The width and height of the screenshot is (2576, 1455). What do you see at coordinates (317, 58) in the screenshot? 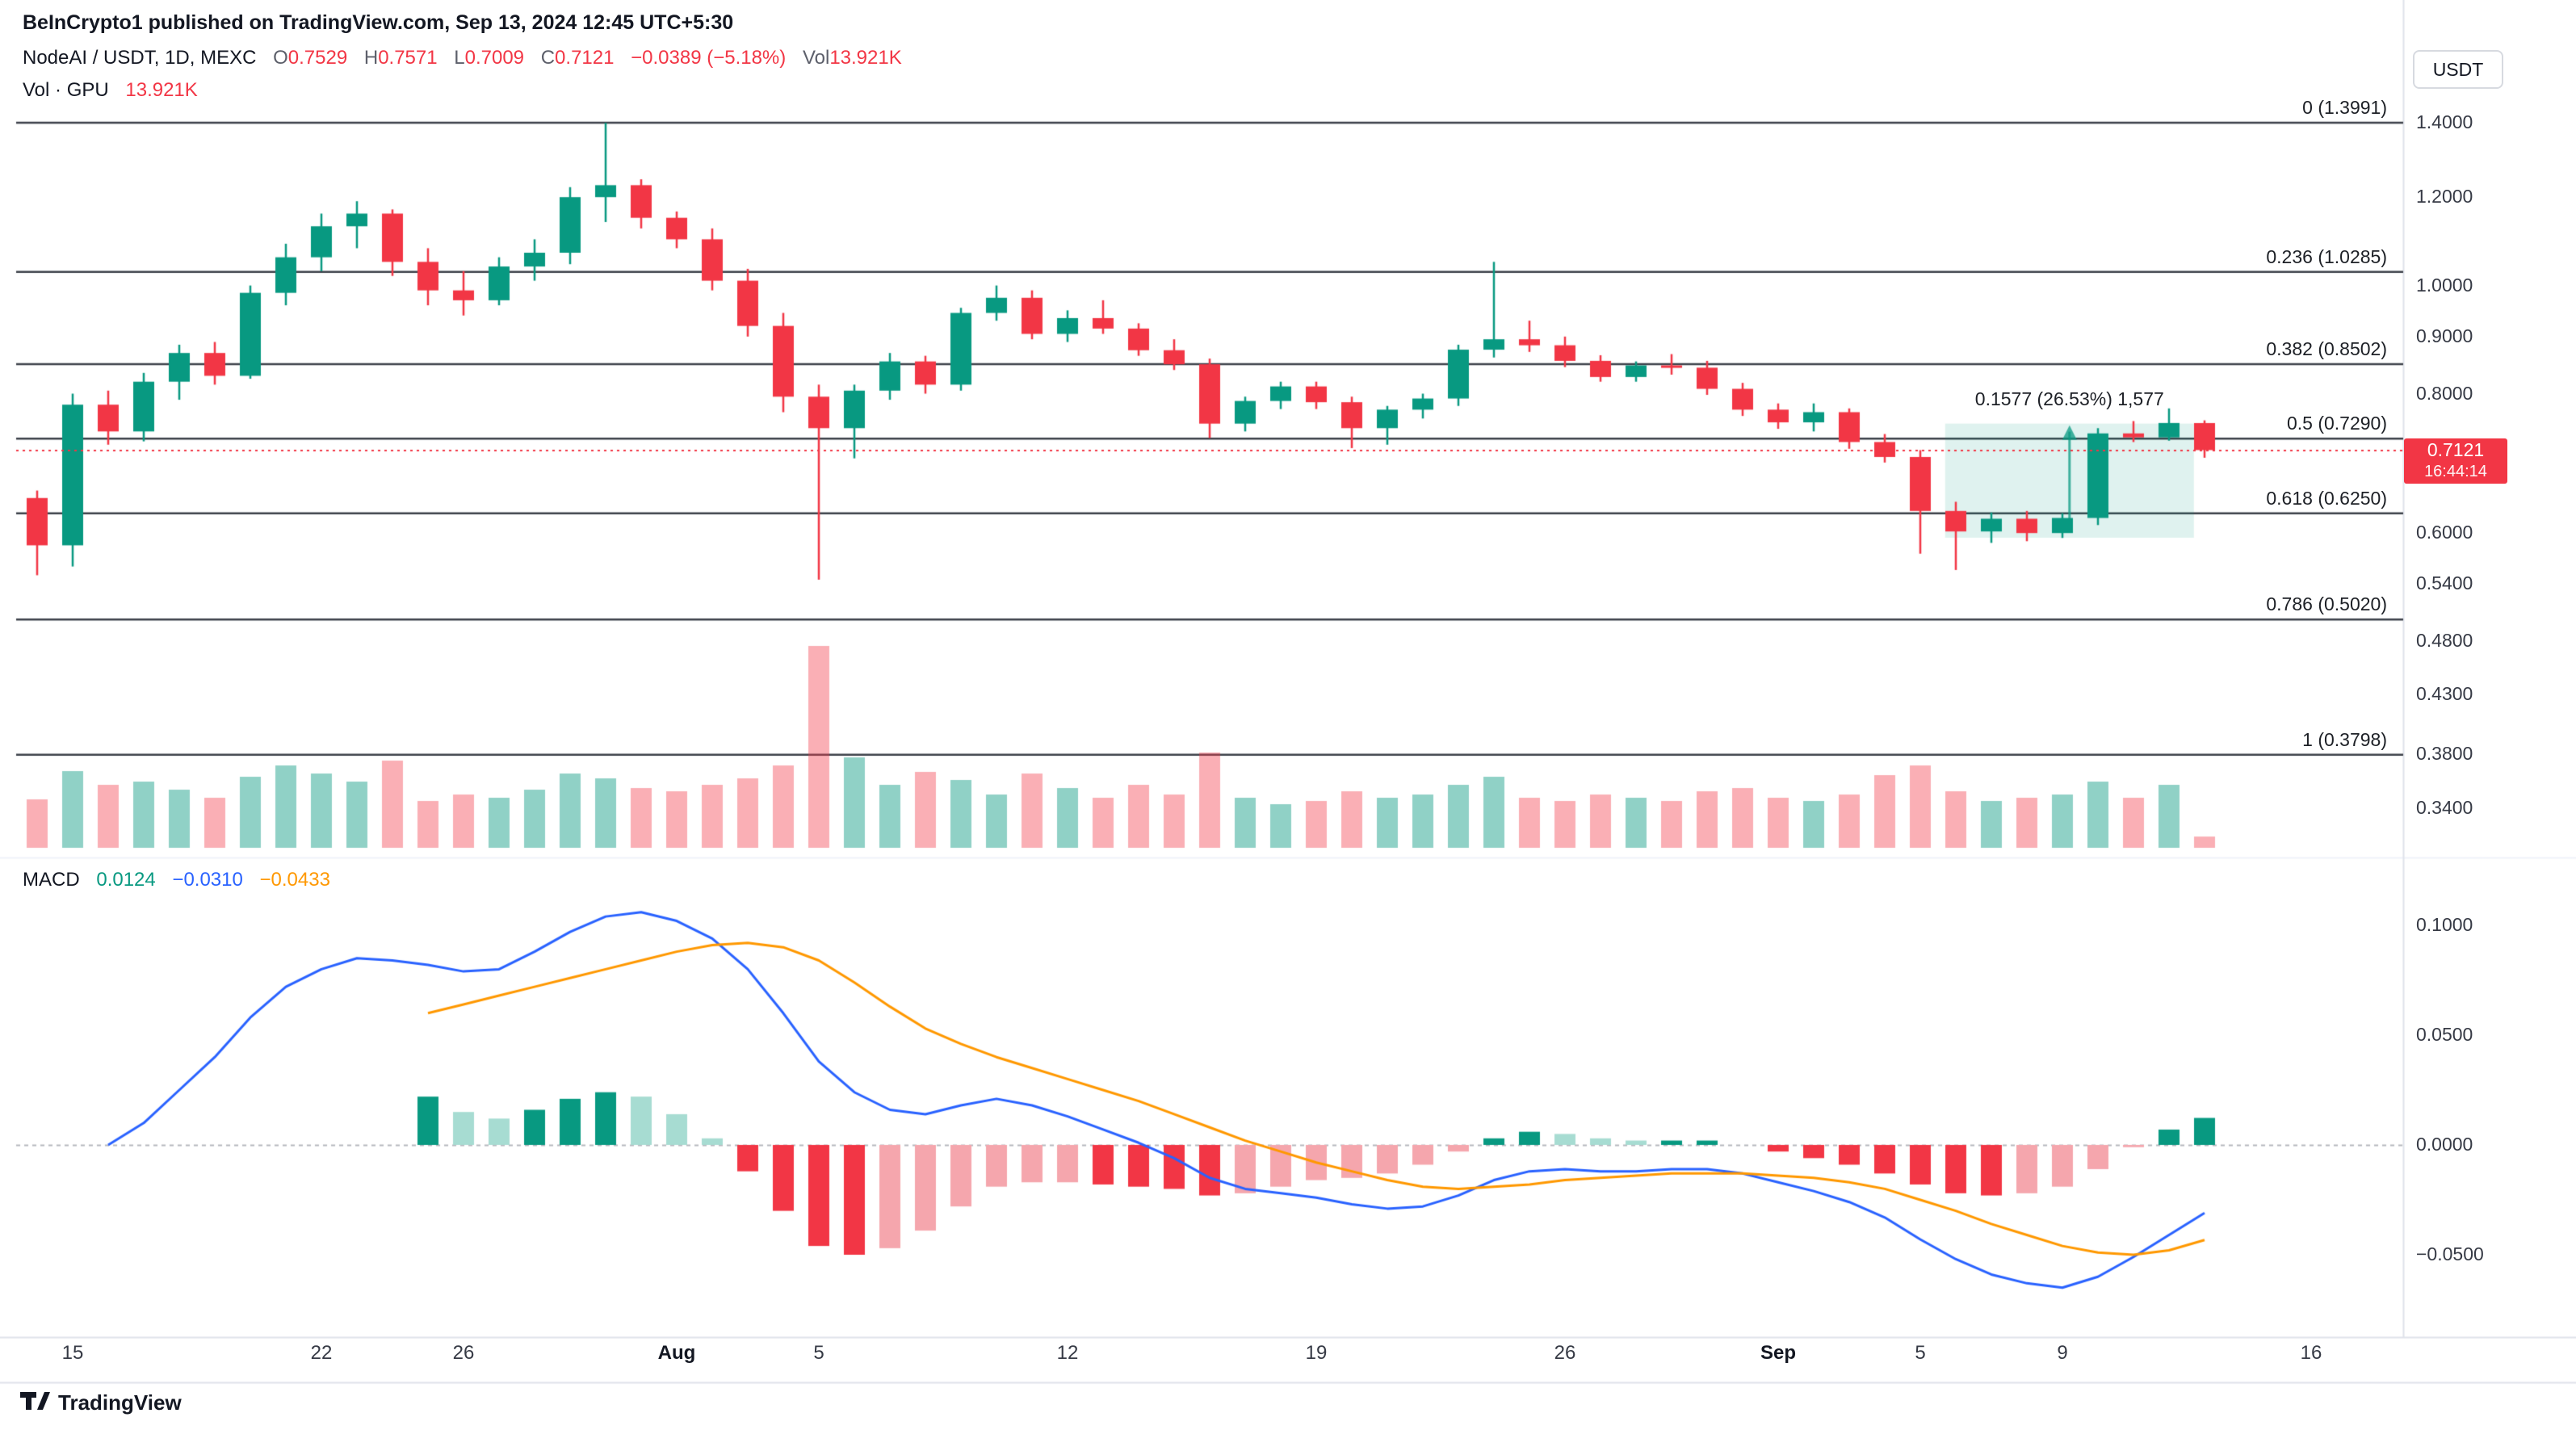
I see `open-value: 0.7529` at bounding box center [317, 58].